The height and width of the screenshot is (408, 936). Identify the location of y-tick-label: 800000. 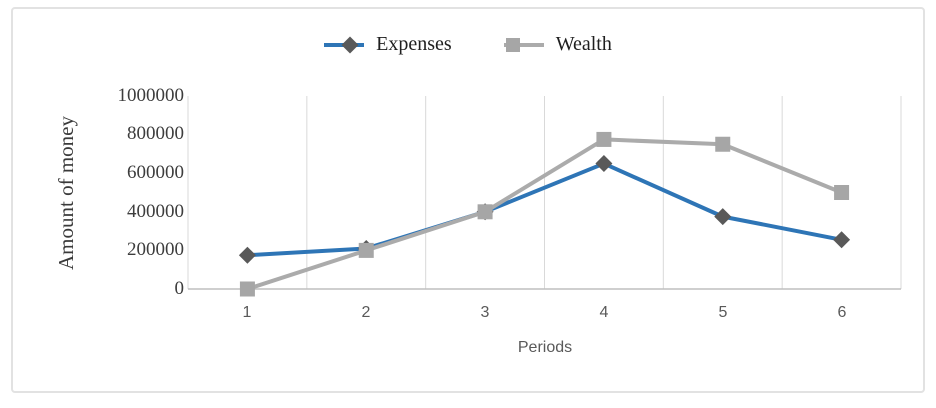
(155, 133).